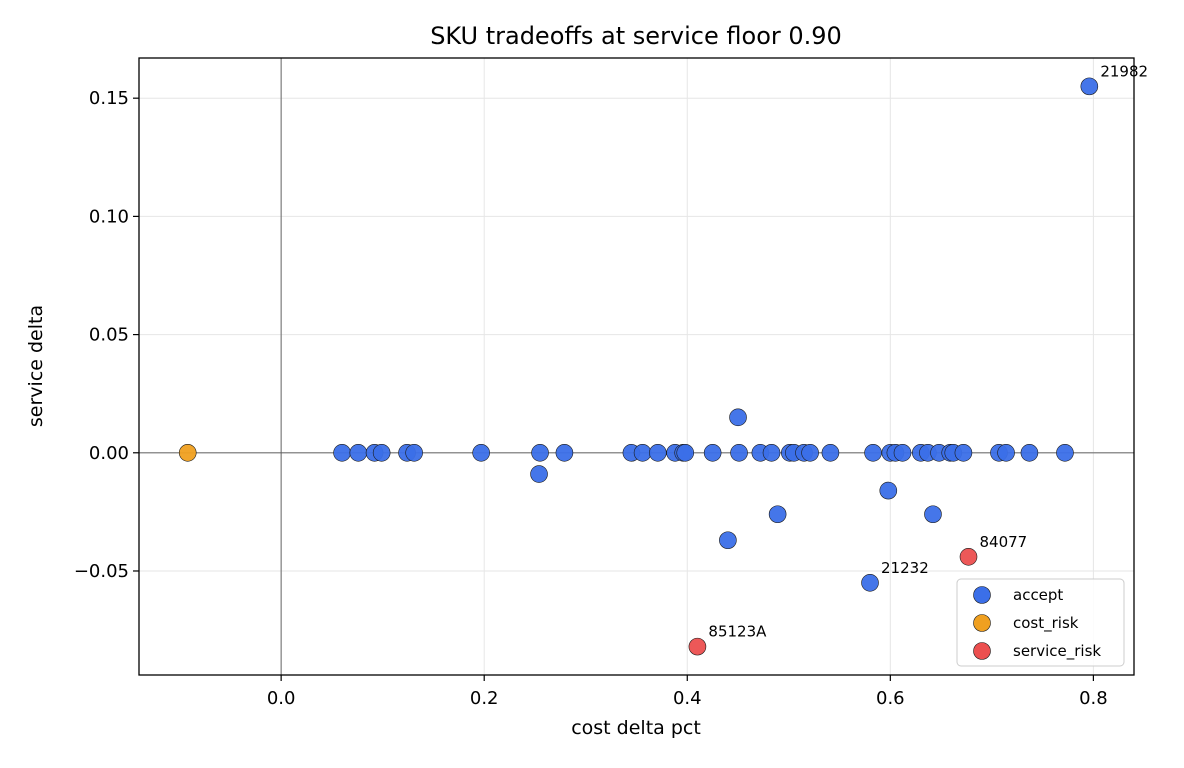 Image resolution: width=1184 pixels, height=768 pixels. I want to click on x-tick-label: 0.6, so click(890, 698).